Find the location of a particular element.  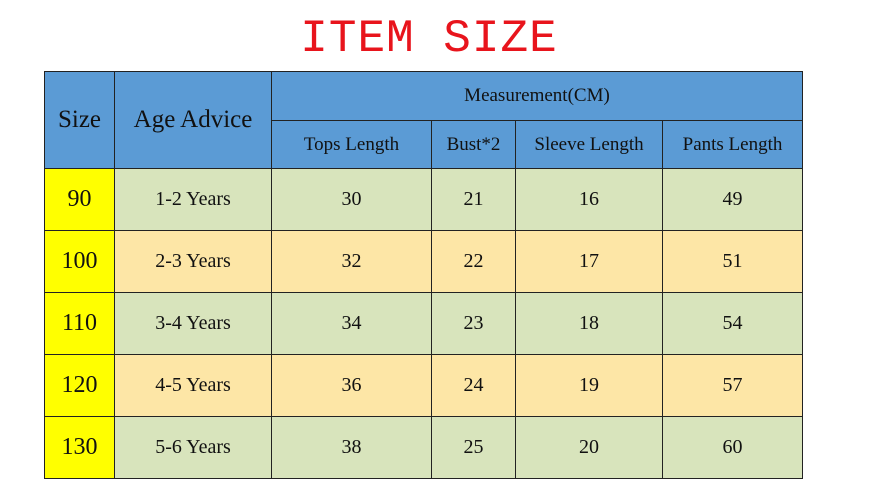

tops-length-cell: 30 is located at coordinates (351, 199).